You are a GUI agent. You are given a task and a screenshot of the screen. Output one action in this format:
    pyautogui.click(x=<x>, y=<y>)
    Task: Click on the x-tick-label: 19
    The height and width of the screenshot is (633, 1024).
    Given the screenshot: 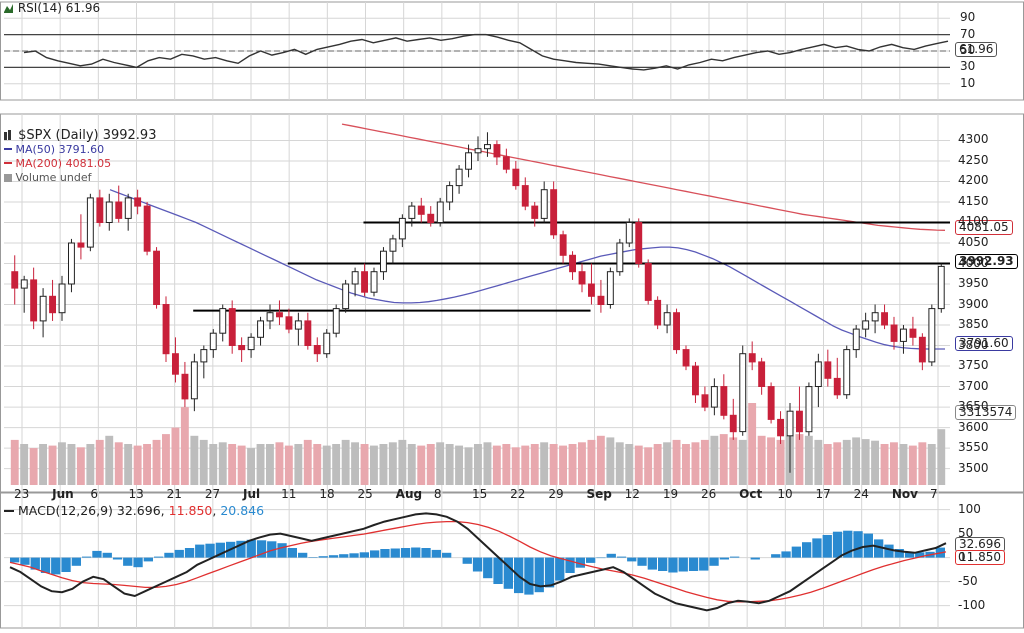 What is the action you would take?
    pyautogui.click(x=670, y=494)
    